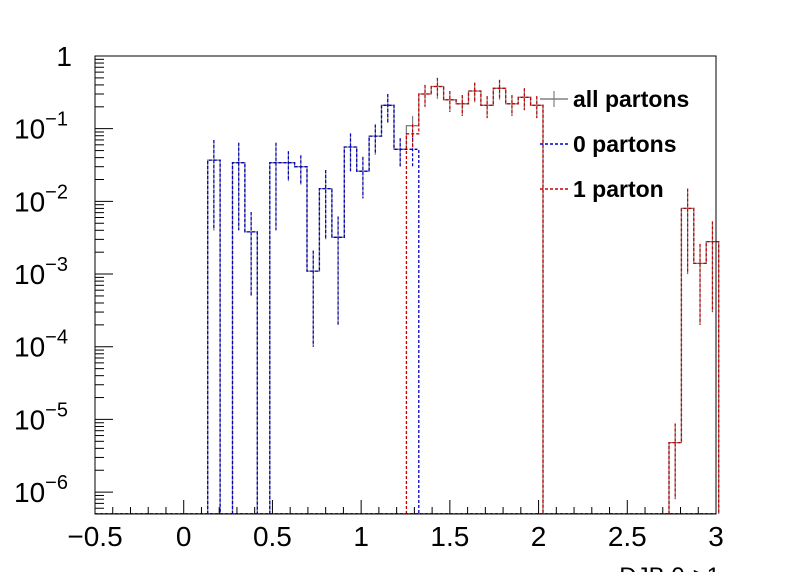 Image resolution: width=796 pixels, height=572 pixels. Describe the element at coordinates (618, 189) in the screenshot. I see `legend-label: 1 parton` at that location.